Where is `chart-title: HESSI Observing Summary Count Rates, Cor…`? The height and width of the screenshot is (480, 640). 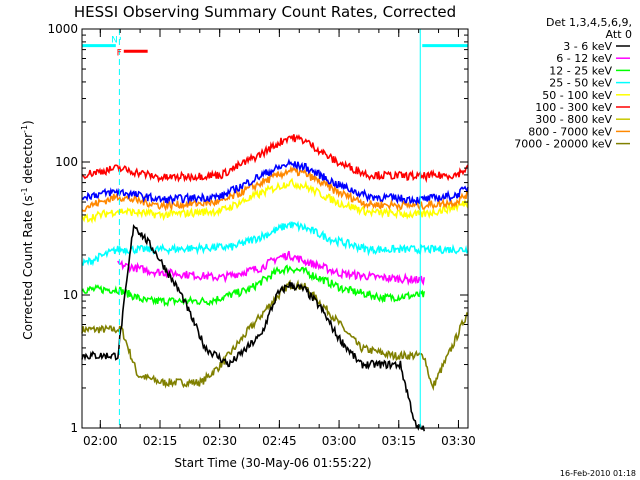 chart-title: HESSI Observing Summary Count Rates, Cor… is located at coordinates (265, 12).